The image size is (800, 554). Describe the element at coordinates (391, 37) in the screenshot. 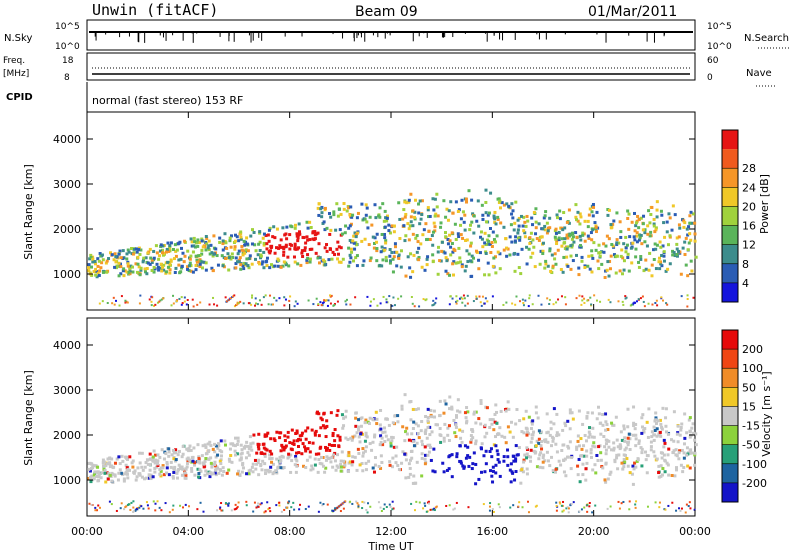

I see `nsky-trace` at that location.